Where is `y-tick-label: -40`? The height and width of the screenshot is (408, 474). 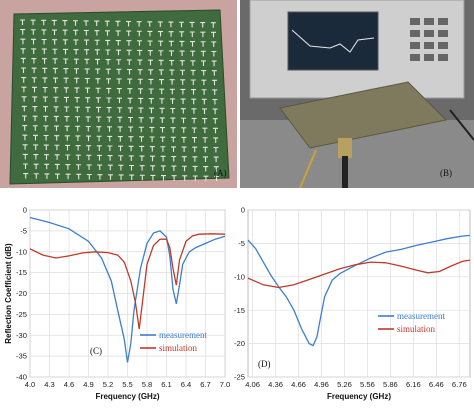 y-tick-label: -40 is located at coordinates (21, 377).